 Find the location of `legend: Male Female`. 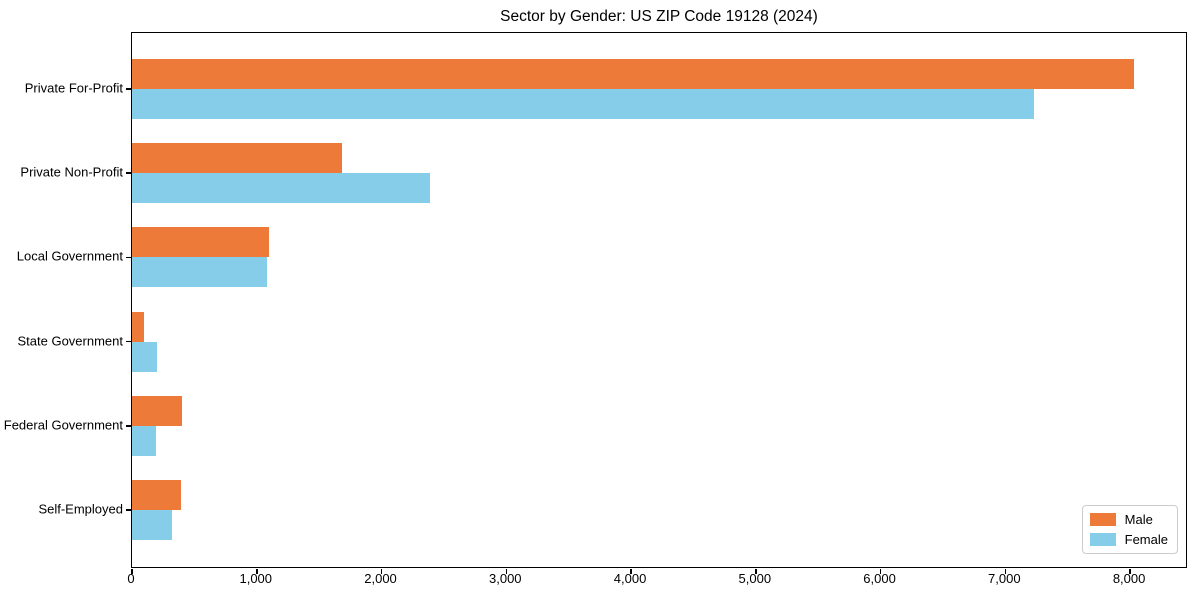

legend: Male Female is located at coordinates (1129, 529).